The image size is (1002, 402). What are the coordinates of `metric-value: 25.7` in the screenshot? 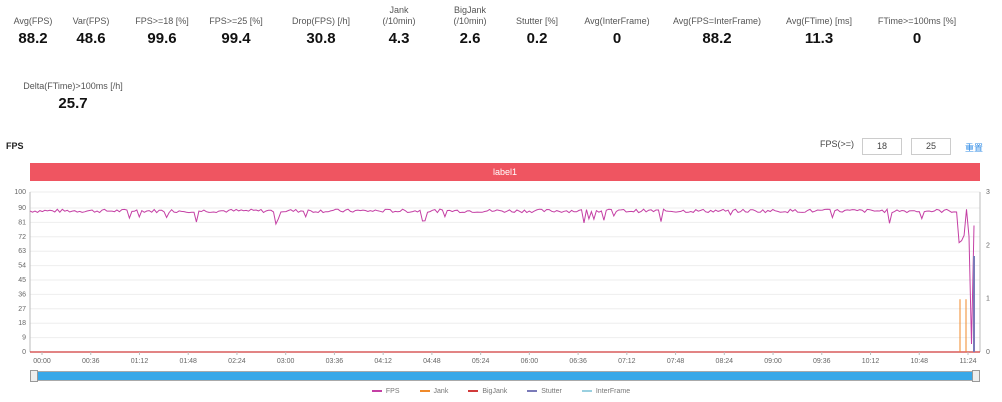 It's located at (73, 103).